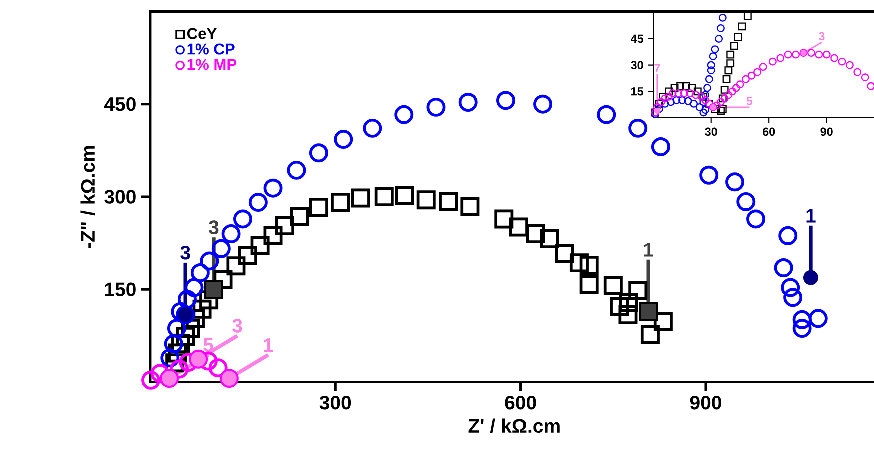  I want to click on x-tick-label: 900, so click(706, 403).